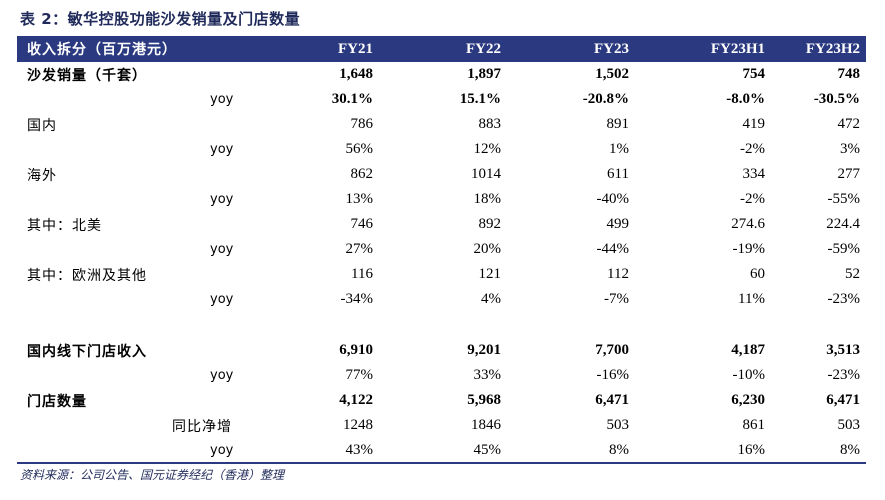 Image resolution: width=885 pixels, height=500 pixels. What do you see at coordinates (849, 124) in the screenshot?
I see `cell: 472` at bounding box center [849, 124].